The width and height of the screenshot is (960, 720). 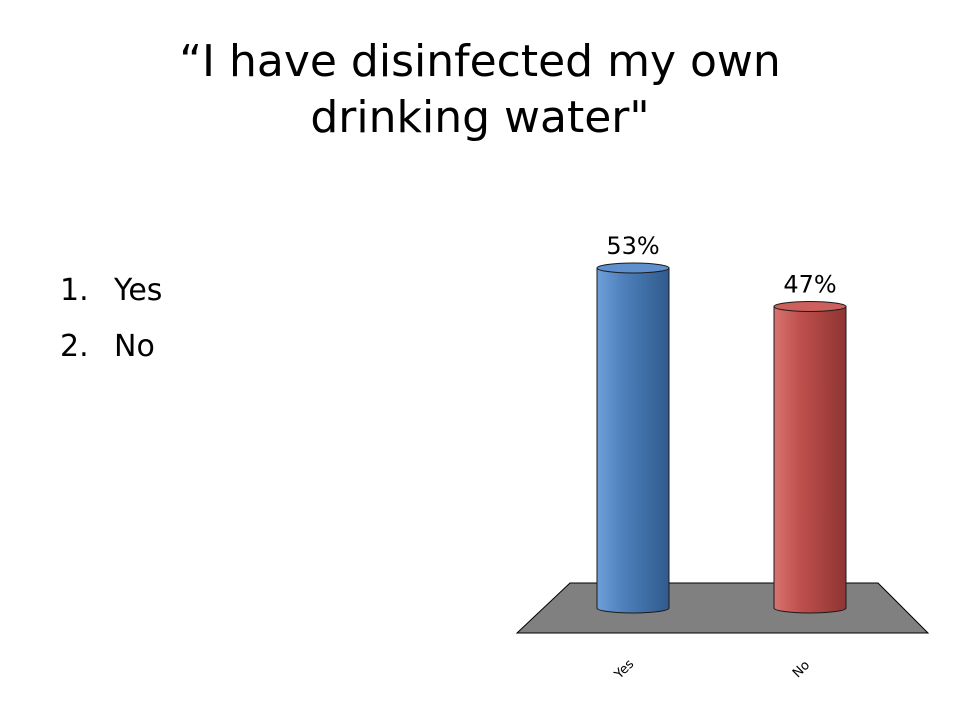 I want to click on category-tick-label: Yes, so click(x=624, y=670).